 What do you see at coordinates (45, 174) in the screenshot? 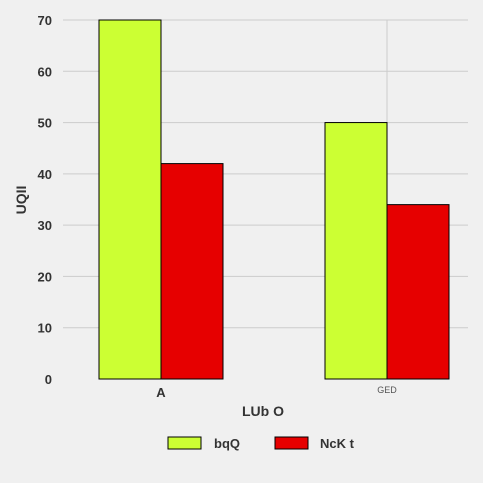
I see `y-tick-label: 40` at bounding box center [45, 174].